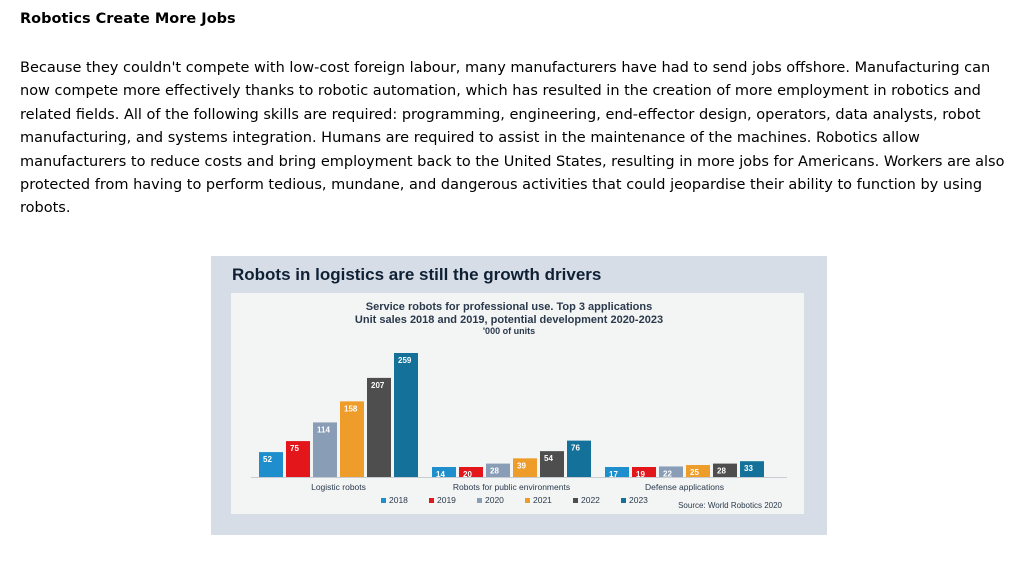 This screenshot has width=1024, height=576. I want to click on data-label-2018-1: 14, so click(440, 474).